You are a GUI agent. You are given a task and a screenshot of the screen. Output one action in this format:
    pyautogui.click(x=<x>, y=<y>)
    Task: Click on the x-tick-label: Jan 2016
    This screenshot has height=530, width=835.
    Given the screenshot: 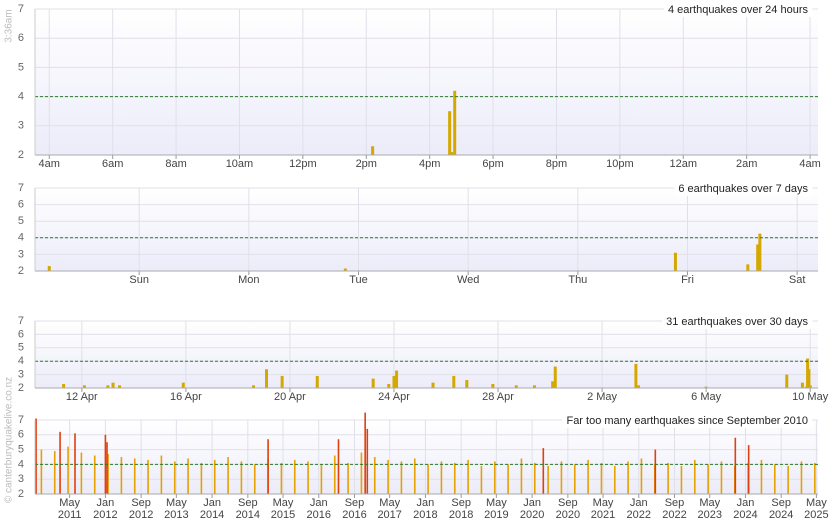 What is the action you would take?
    pyautogui.click(x=318, y=509)
    